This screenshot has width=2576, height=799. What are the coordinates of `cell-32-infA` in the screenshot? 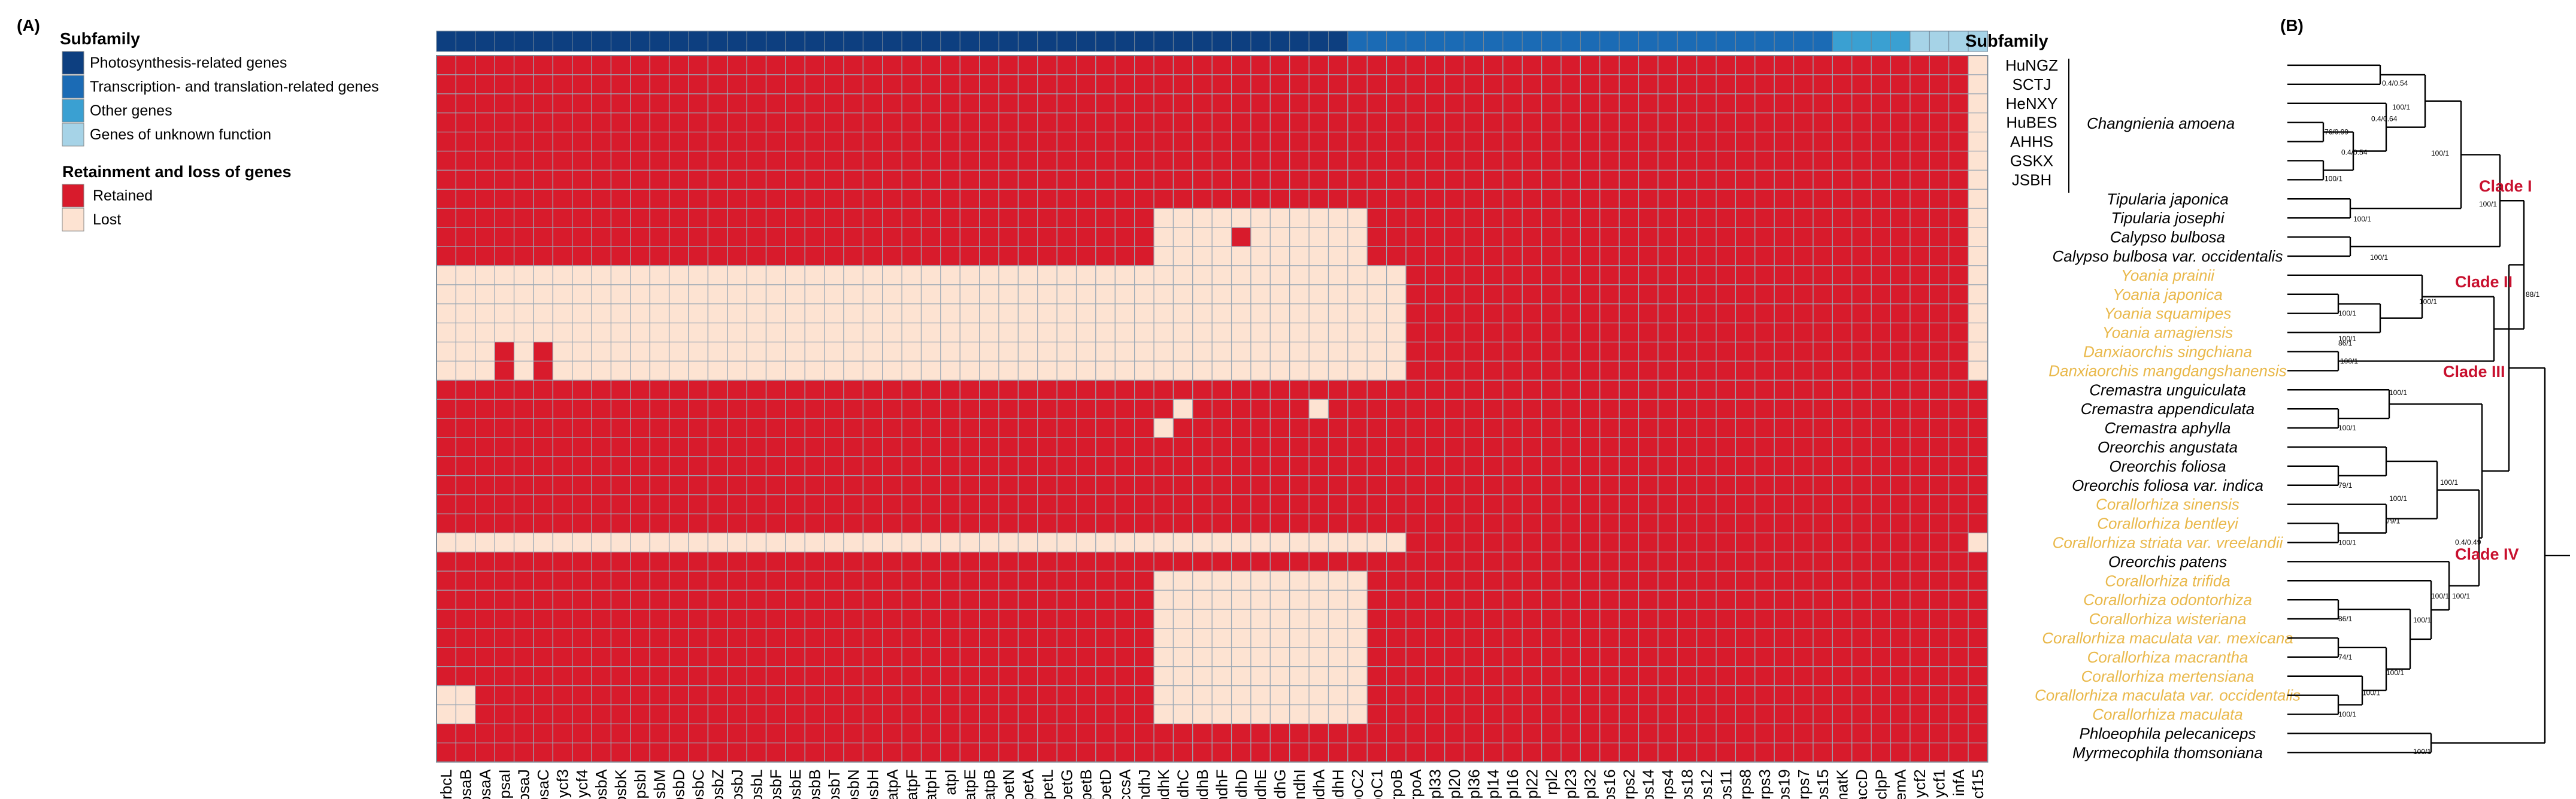 It's located at (1958, 676).